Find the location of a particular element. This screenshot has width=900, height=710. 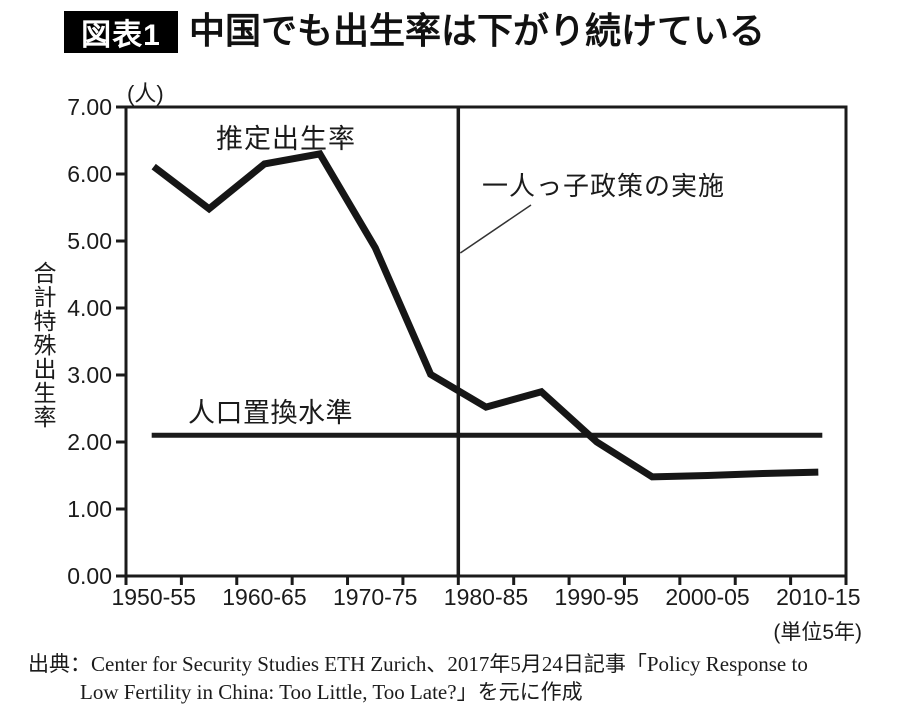

figure-title: 中国でも出生率は下がり続けている is located at coordinates (477, 30).